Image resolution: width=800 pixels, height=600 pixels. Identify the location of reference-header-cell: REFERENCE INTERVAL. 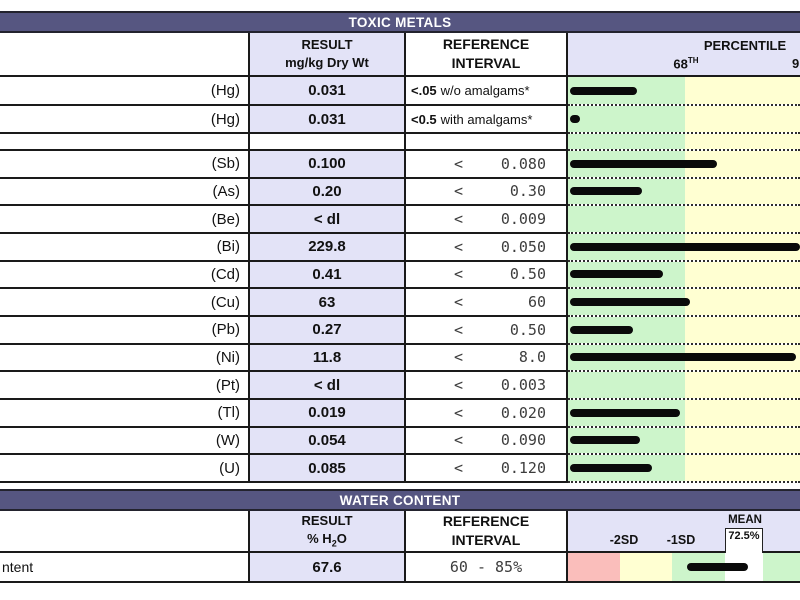
(487, 55).